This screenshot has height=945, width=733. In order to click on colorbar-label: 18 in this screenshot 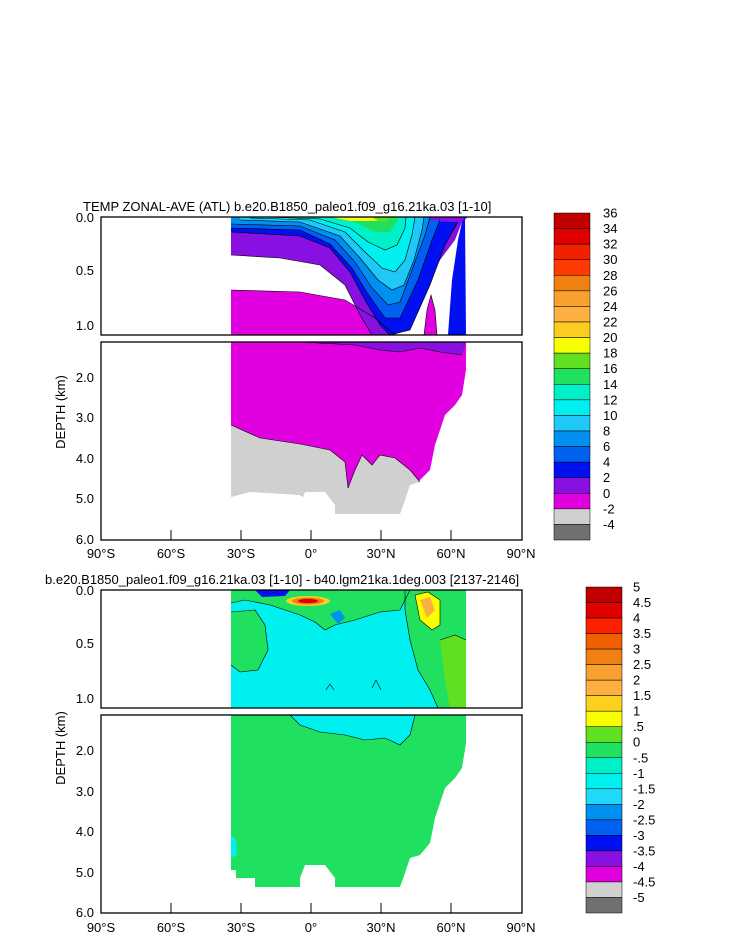, I will do `click(610, 353)`.